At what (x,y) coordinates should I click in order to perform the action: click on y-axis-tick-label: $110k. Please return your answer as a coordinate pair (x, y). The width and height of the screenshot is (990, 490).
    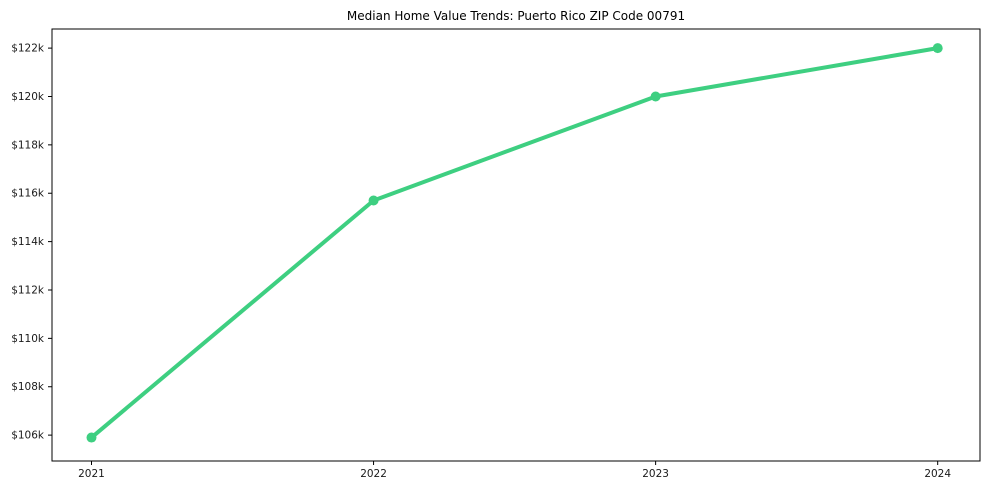
    Looking at the image, I should click on (28, 339).